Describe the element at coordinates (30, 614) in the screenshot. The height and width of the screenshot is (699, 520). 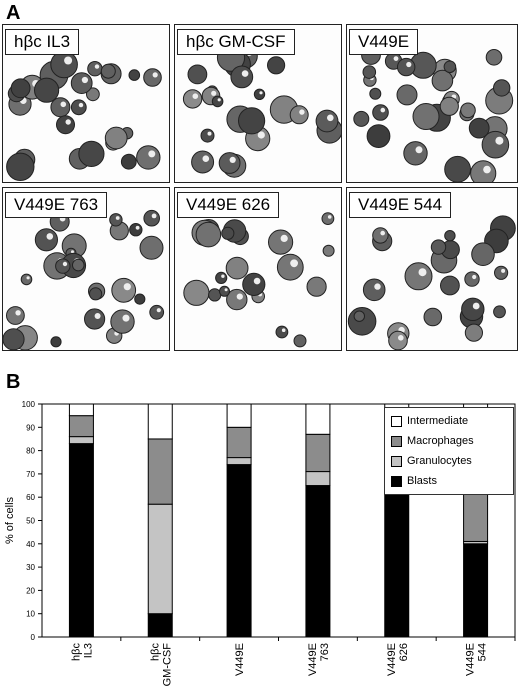
I see `y-tick-label: 10` at that location.